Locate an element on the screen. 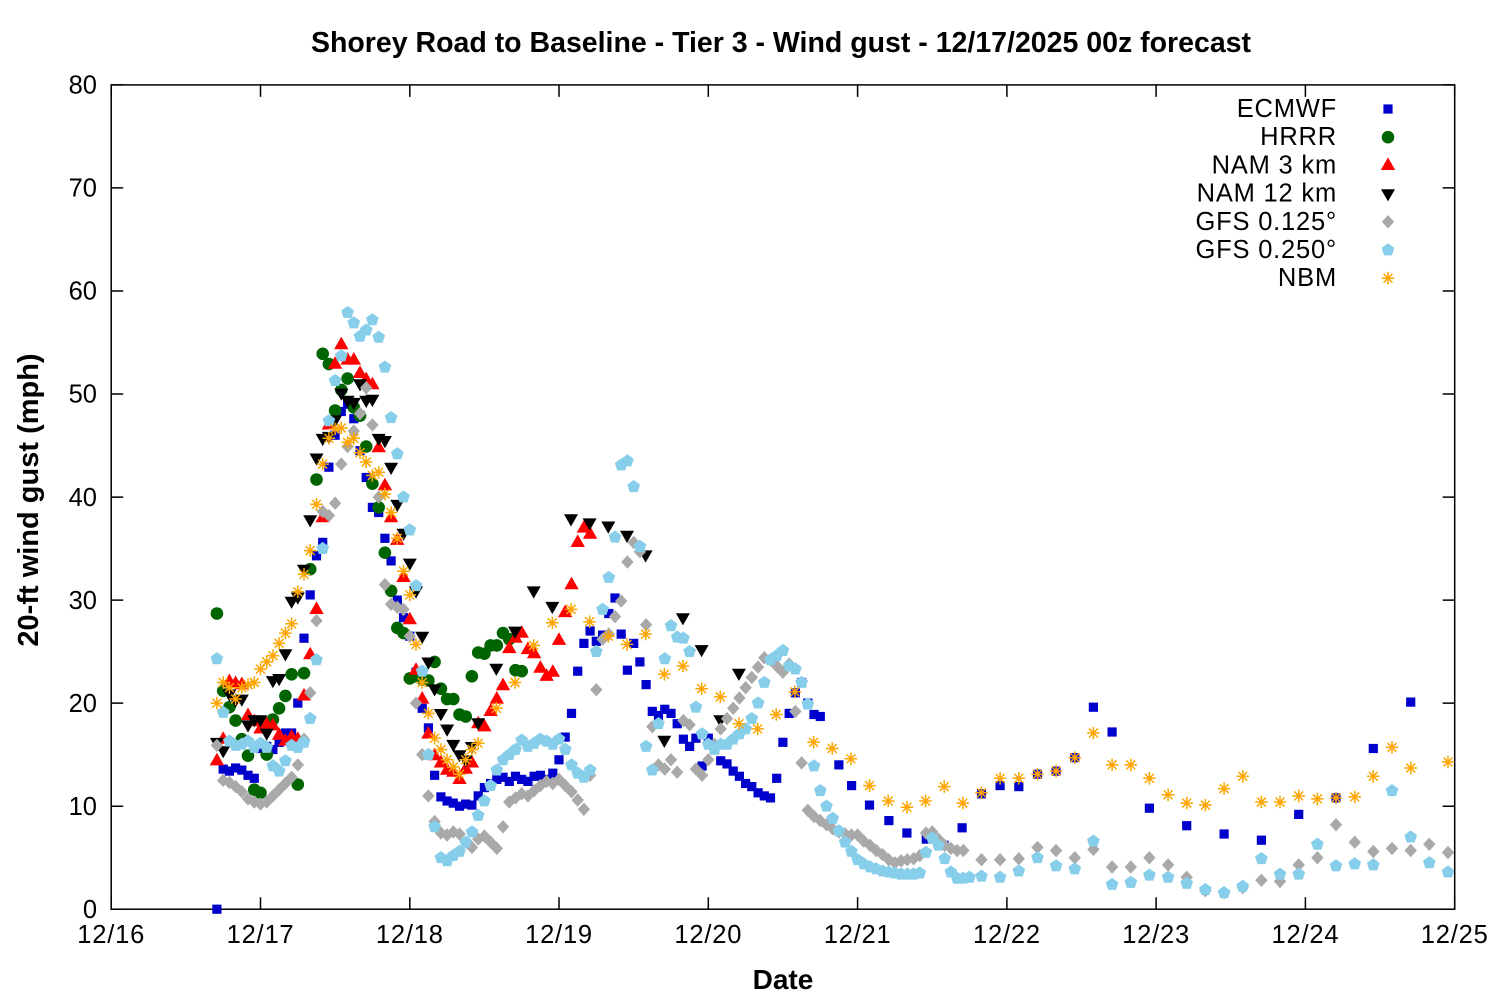 The width and height of the screenshot is (1500, 1005). svg-text: 50 is located at coordinates (83, 395).